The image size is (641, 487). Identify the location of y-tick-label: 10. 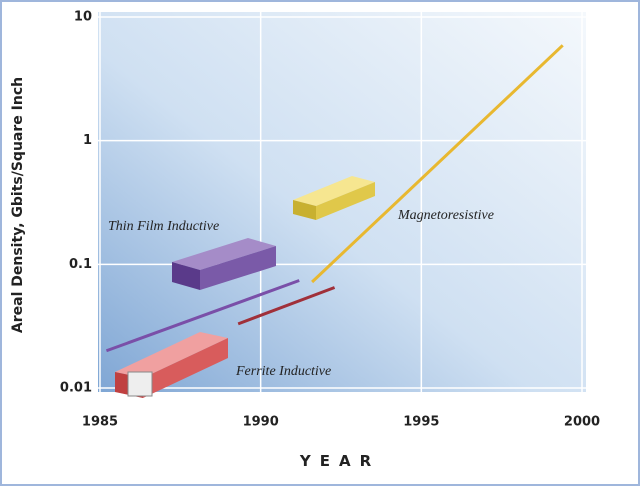
(83, 17).